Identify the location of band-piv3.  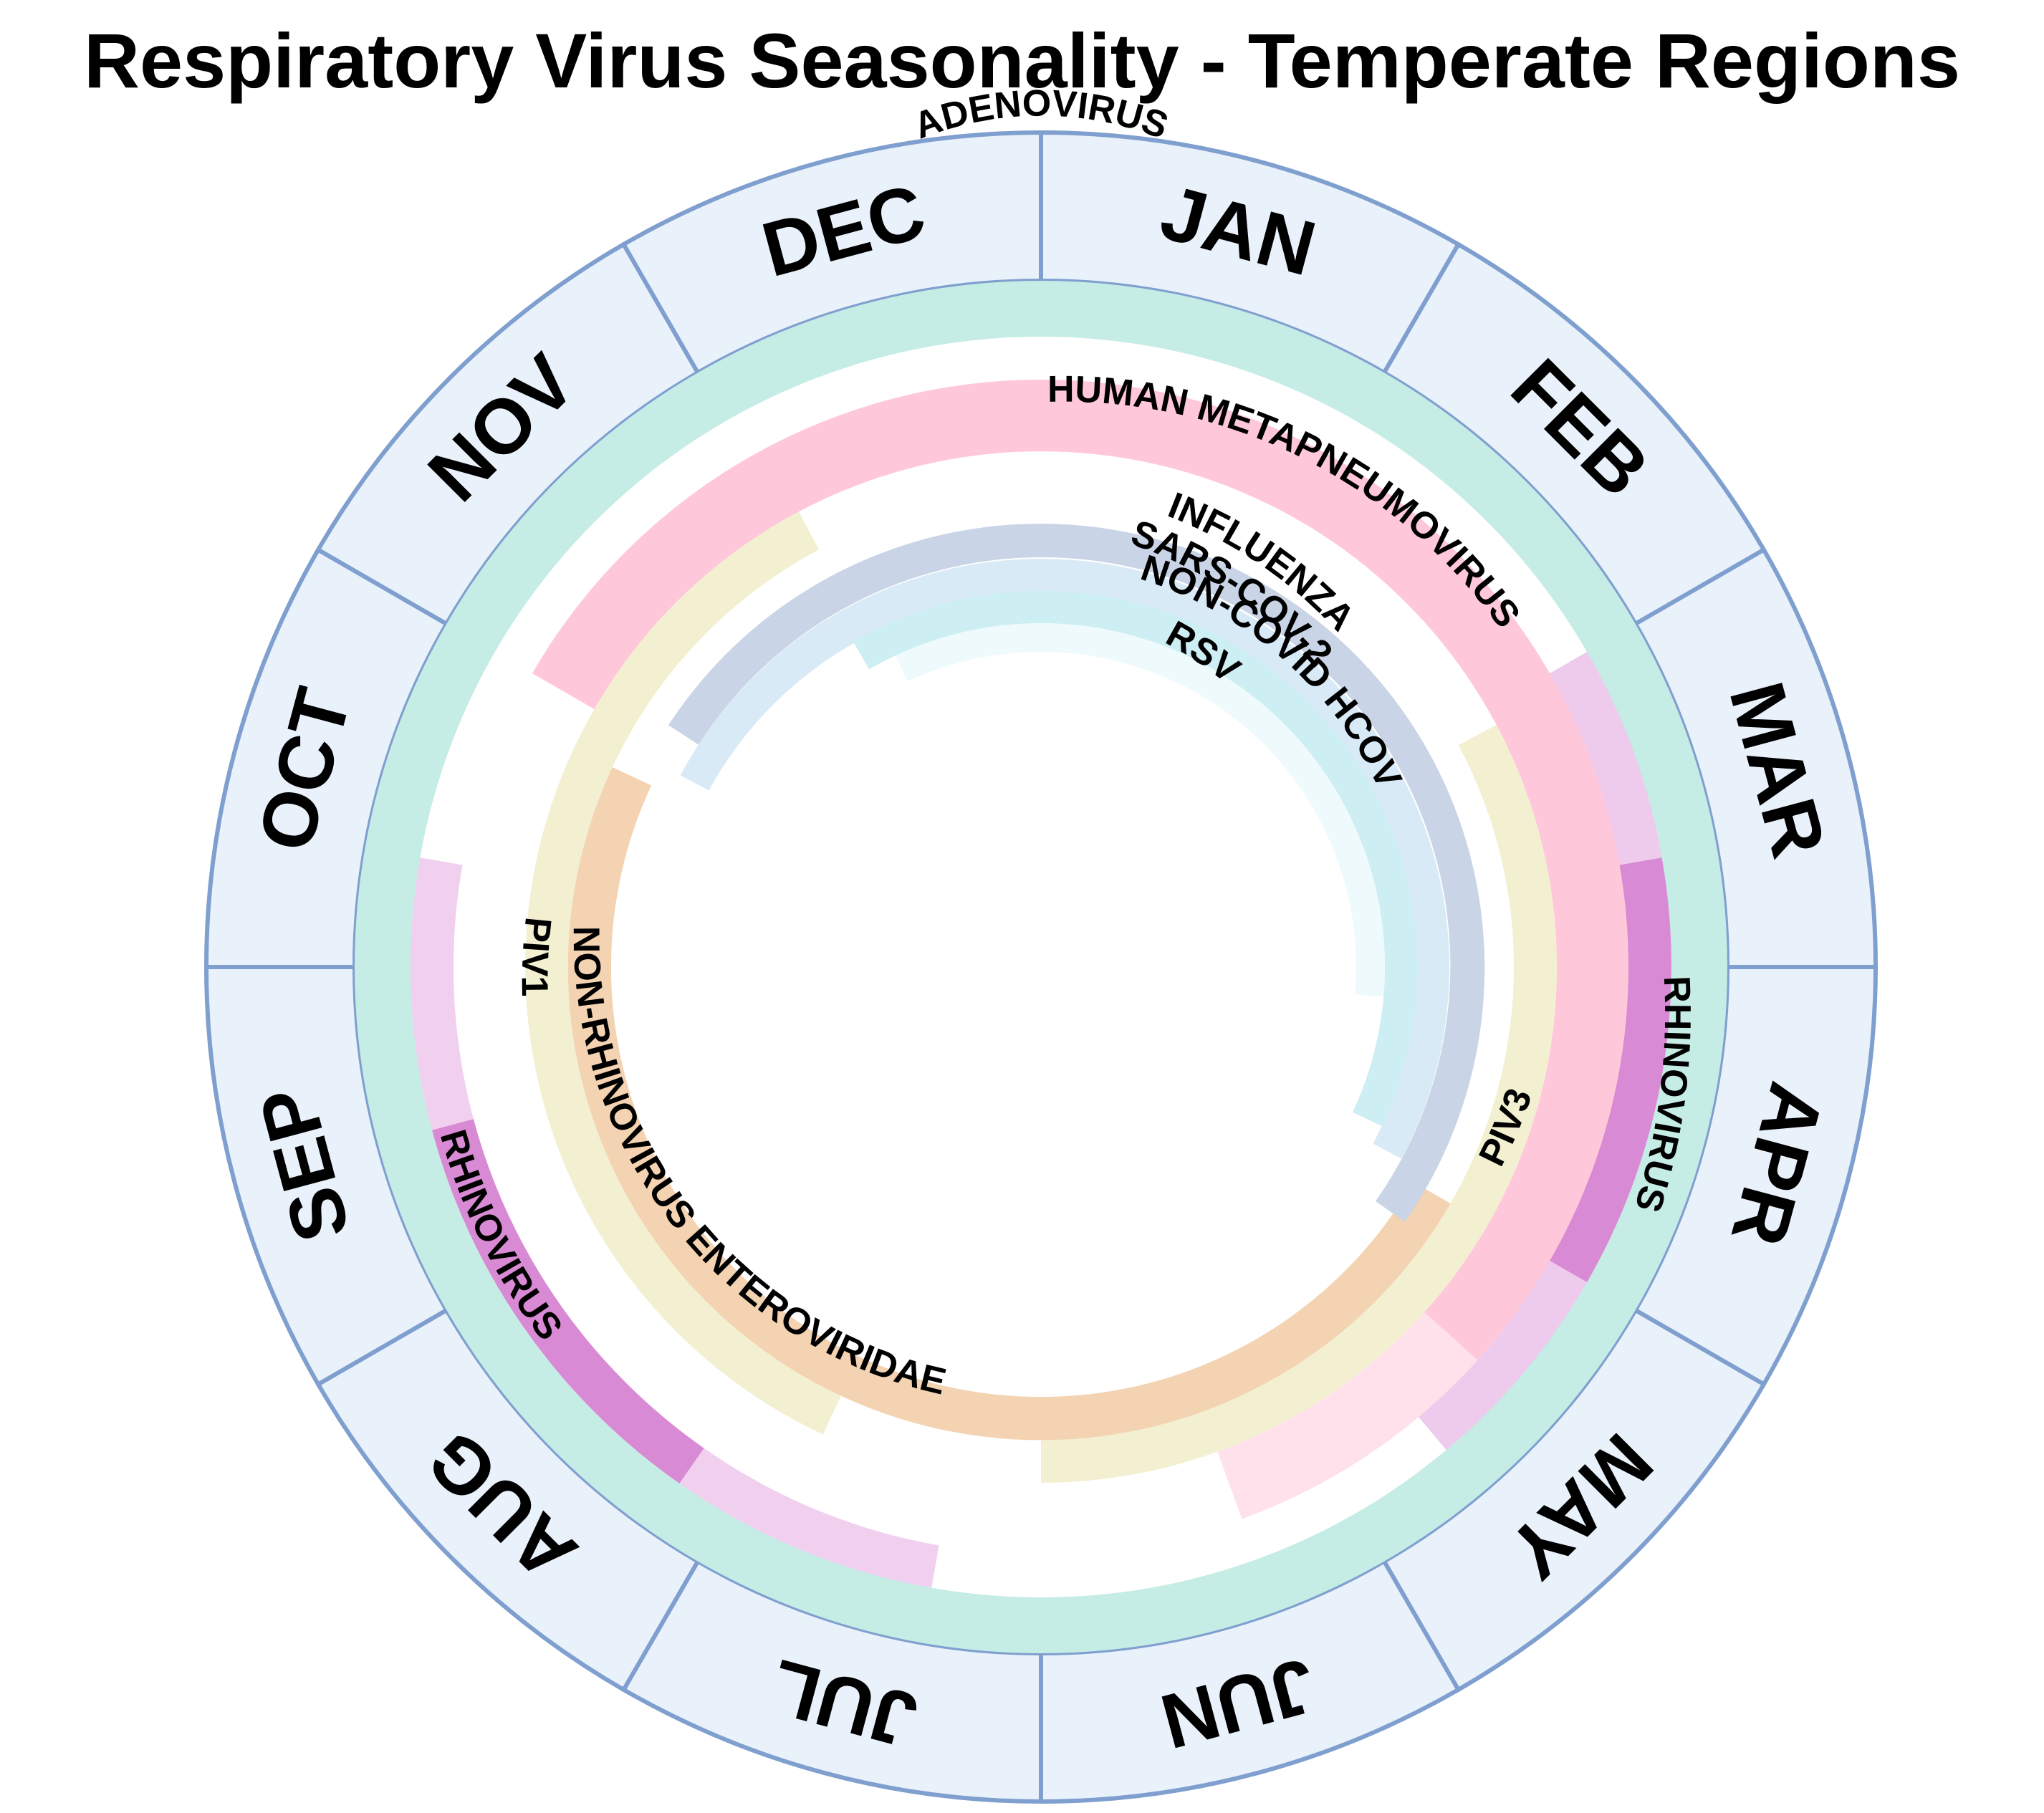
(1299, 1104).